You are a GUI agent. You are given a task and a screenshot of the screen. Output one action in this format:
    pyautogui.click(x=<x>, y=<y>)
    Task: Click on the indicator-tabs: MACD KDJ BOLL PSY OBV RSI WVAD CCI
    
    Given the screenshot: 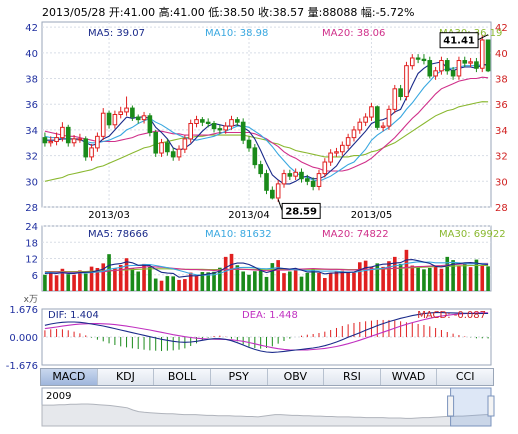 What is the action you would take?
    pyautogui.click(x=267, y=377)
    